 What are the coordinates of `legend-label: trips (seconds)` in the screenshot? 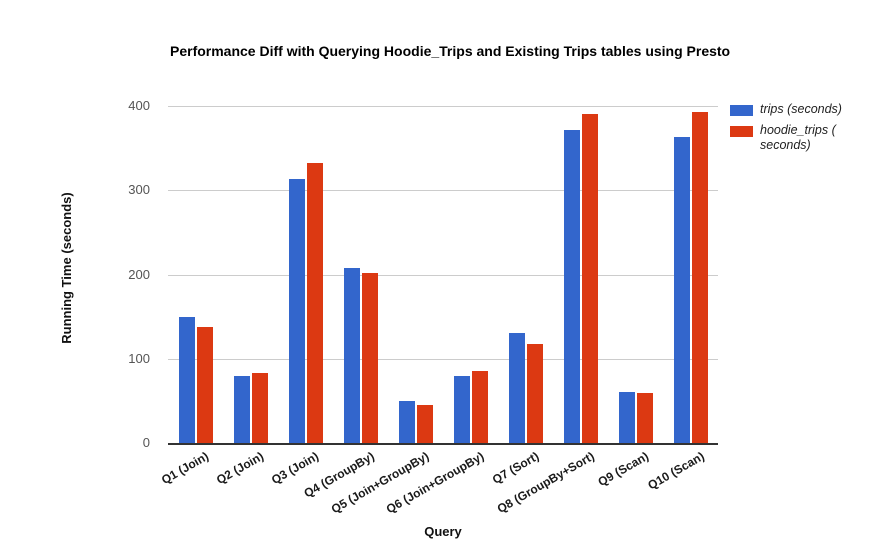 It's located at (801, 109).